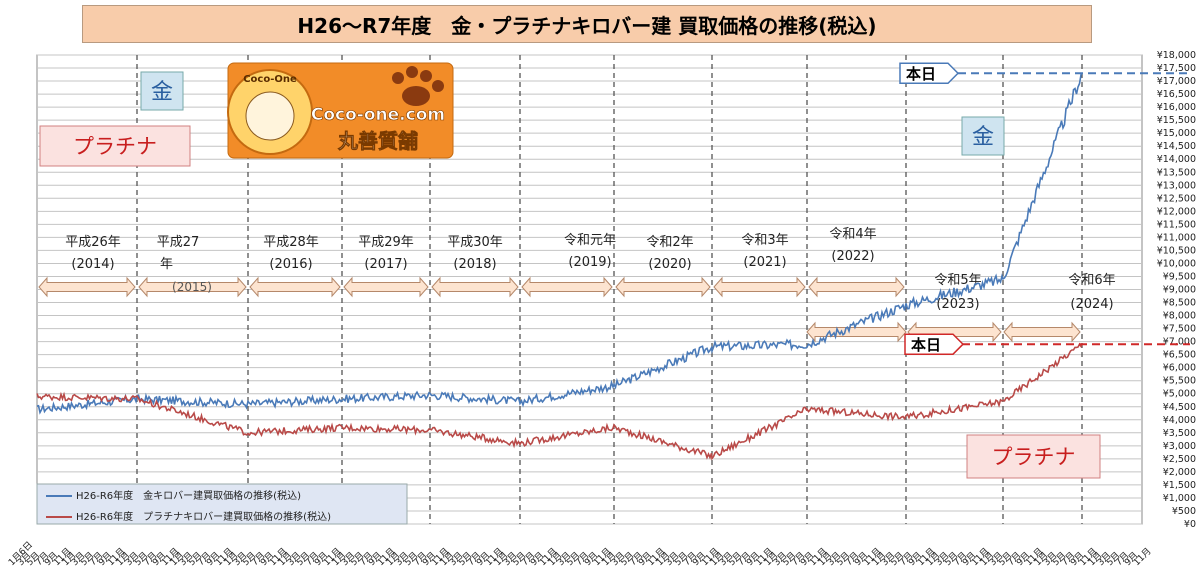 Image resolution: width=1200 pixels, height=578 pixels. I want to click on y-tick-label: ¥500, so click(1184, 511).